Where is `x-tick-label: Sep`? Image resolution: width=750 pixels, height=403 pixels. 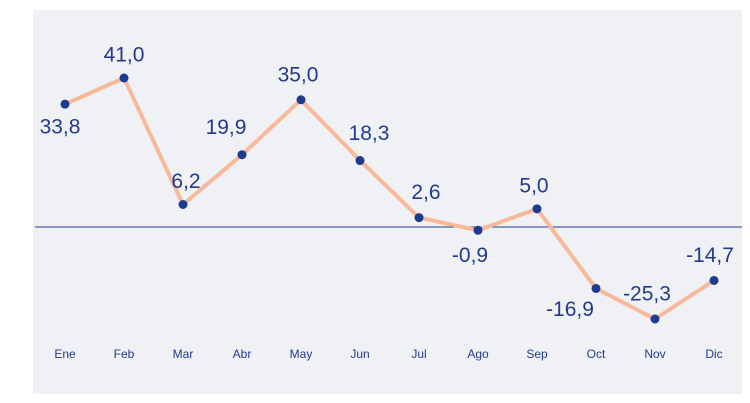
x-tick-label: Sep is located at coordinates (537, 354).